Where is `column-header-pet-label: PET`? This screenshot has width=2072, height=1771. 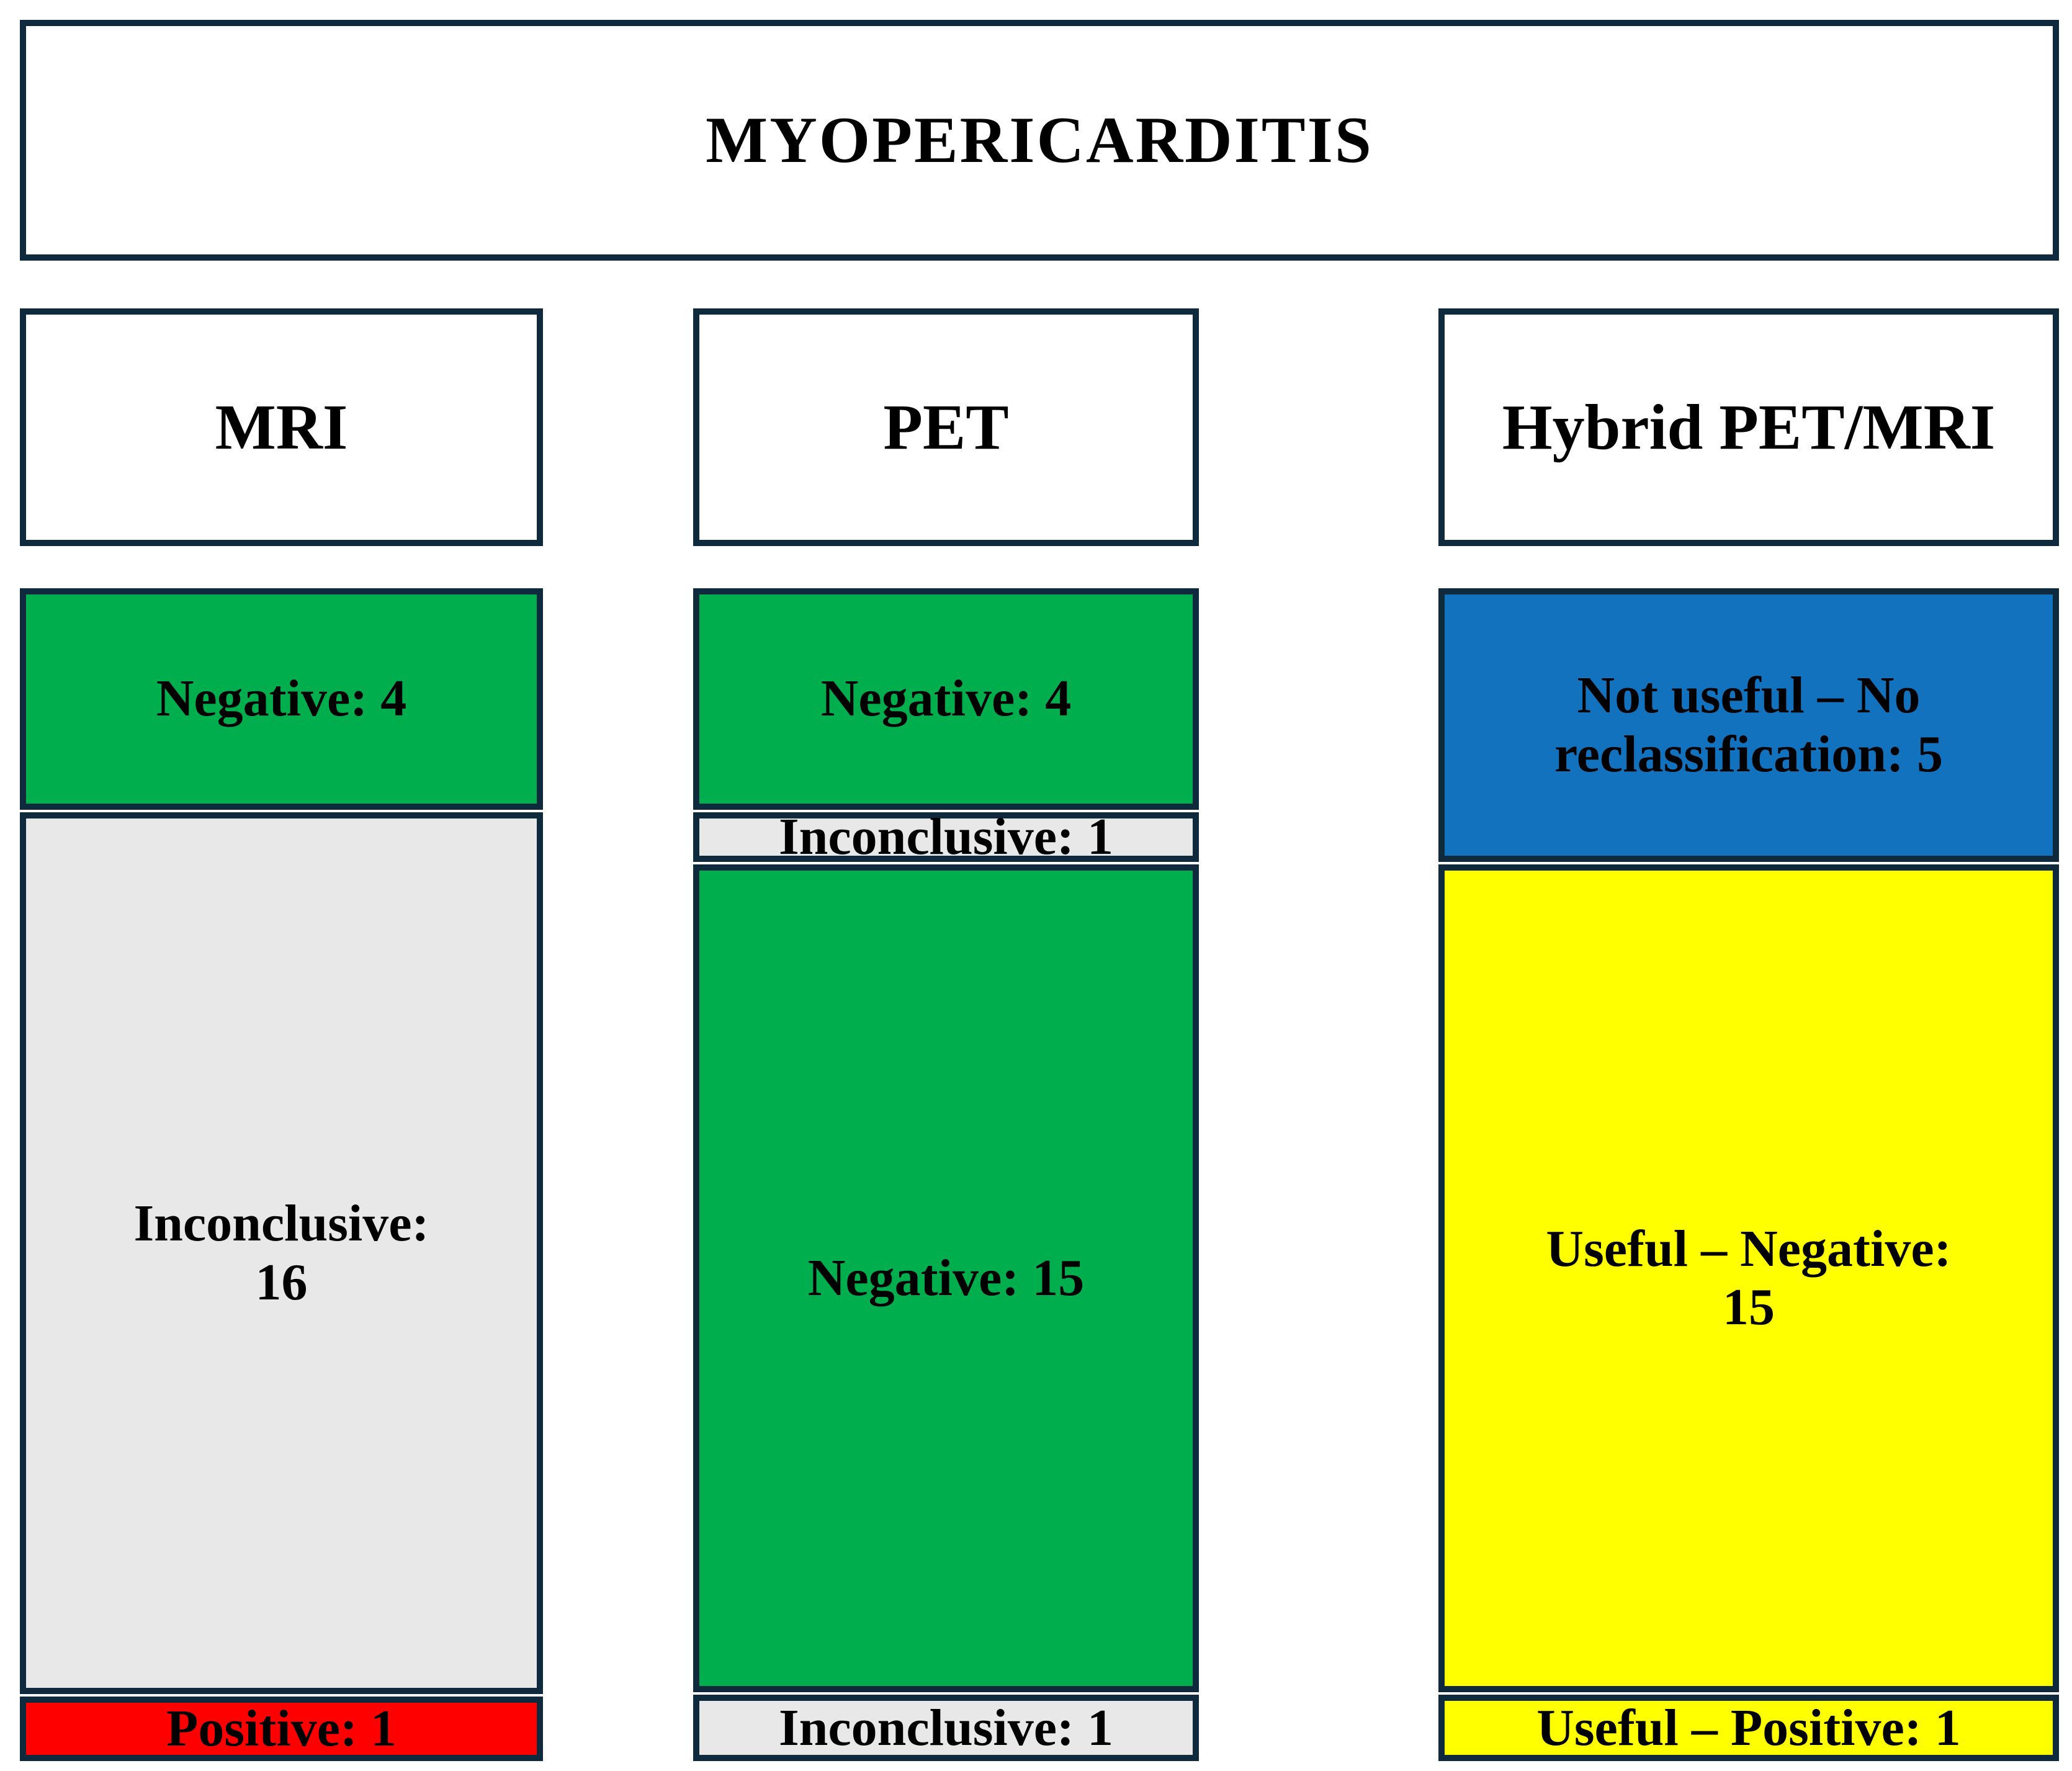 column-header-pet-label: PET is located at coordinates (946, 427).